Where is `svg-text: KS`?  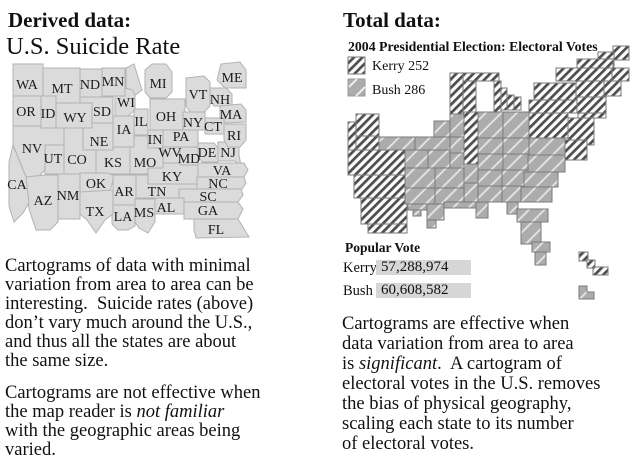 svg-text: KS is located at coordinates (113, 163).